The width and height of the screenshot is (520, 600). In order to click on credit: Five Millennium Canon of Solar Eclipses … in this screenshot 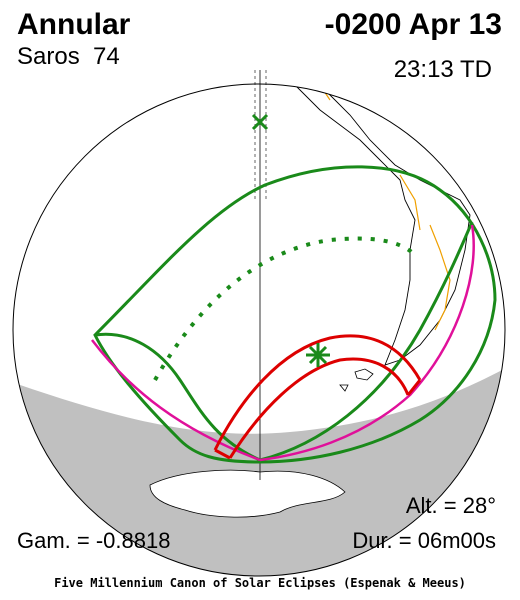, I will do `click(260, 583)`.